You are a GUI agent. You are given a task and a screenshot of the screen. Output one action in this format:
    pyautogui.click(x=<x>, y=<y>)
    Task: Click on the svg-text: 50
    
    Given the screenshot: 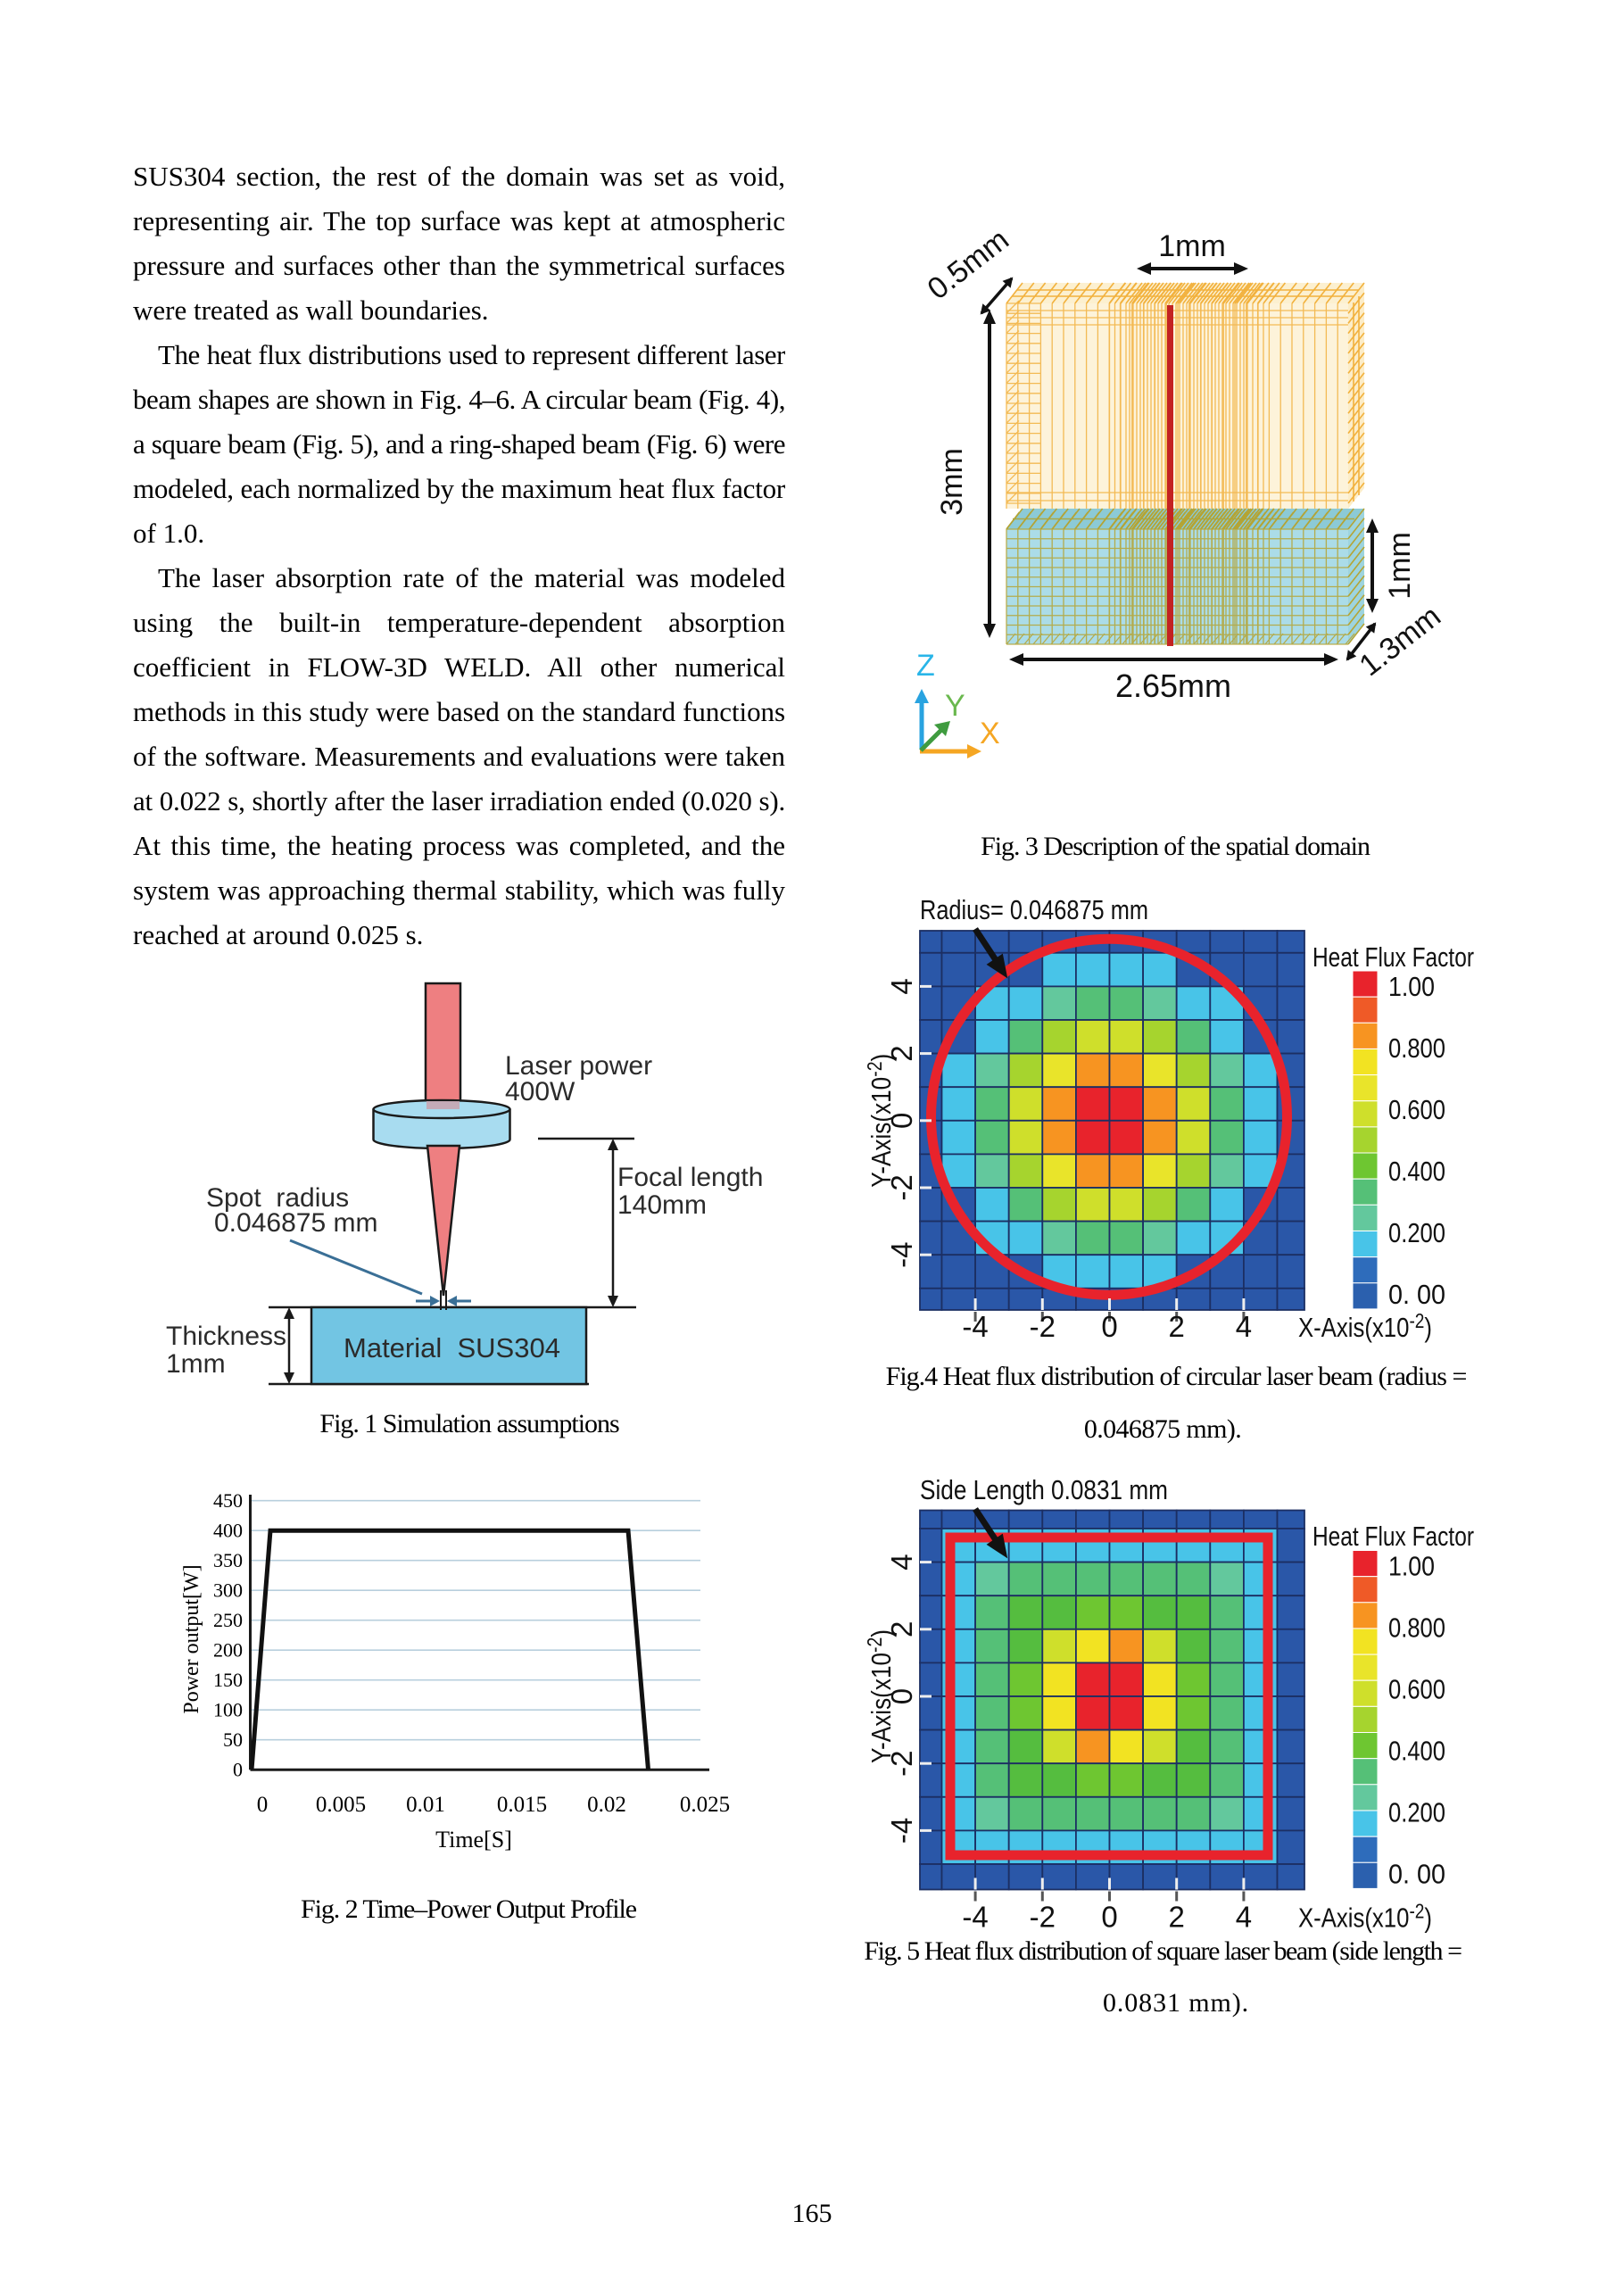 What is the action you would take?
    pyautogui.click(x=233, y=1739)
    